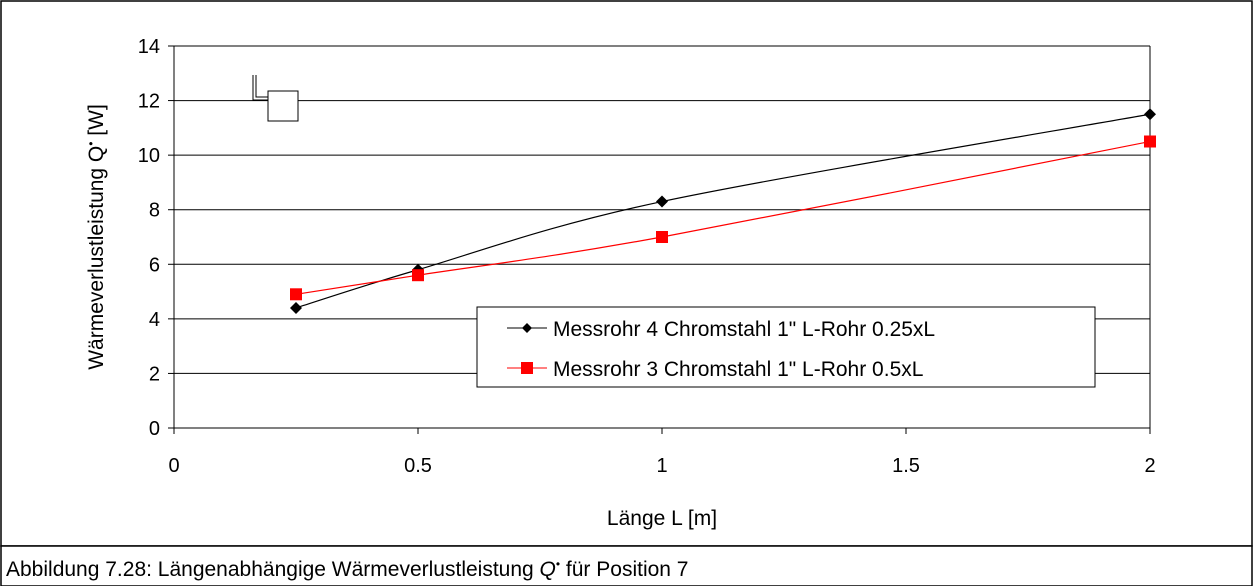 Image resolution: width=1253 pixels, height=586 pixels. I want to click on y-axis-title: Wärmeverlustleistung Q• [W], so click(96, 237).